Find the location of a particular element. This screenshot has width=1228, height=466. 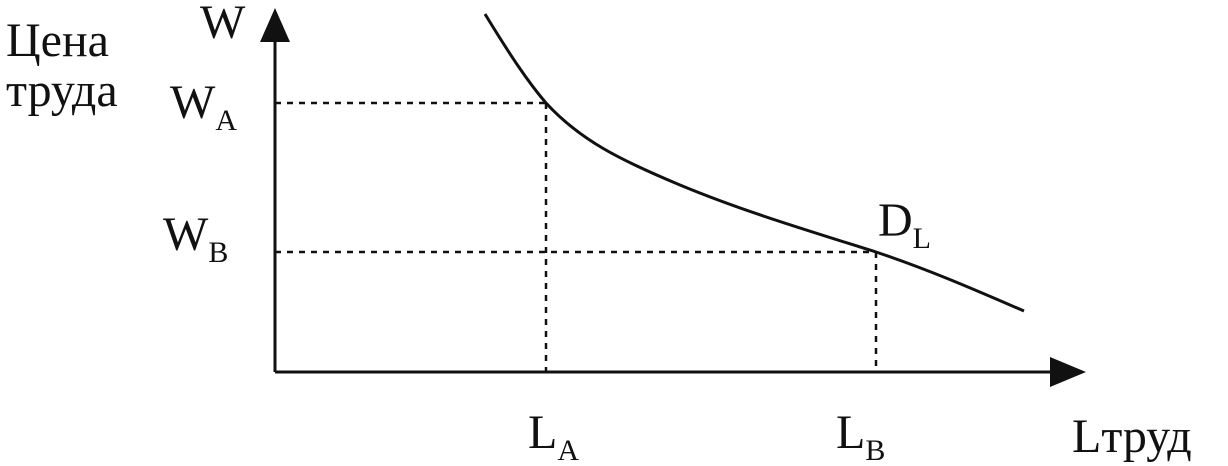

lb-label: LB is located at coordinates (860, 436).